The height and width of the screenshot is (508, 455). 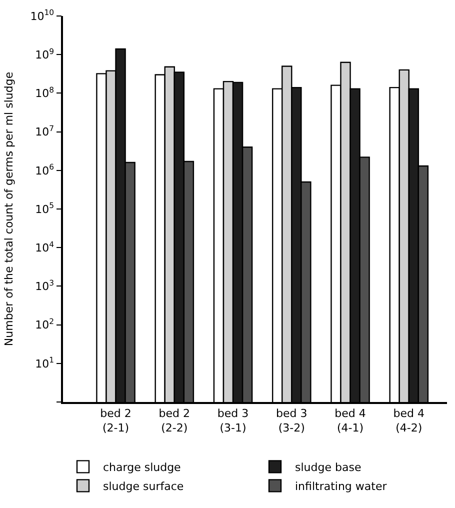 What do you see at coordinates (116, 420) in the screenshot?
I see `x-tick-label: bed 2 (2-1)` at bounding box center [116, 420].